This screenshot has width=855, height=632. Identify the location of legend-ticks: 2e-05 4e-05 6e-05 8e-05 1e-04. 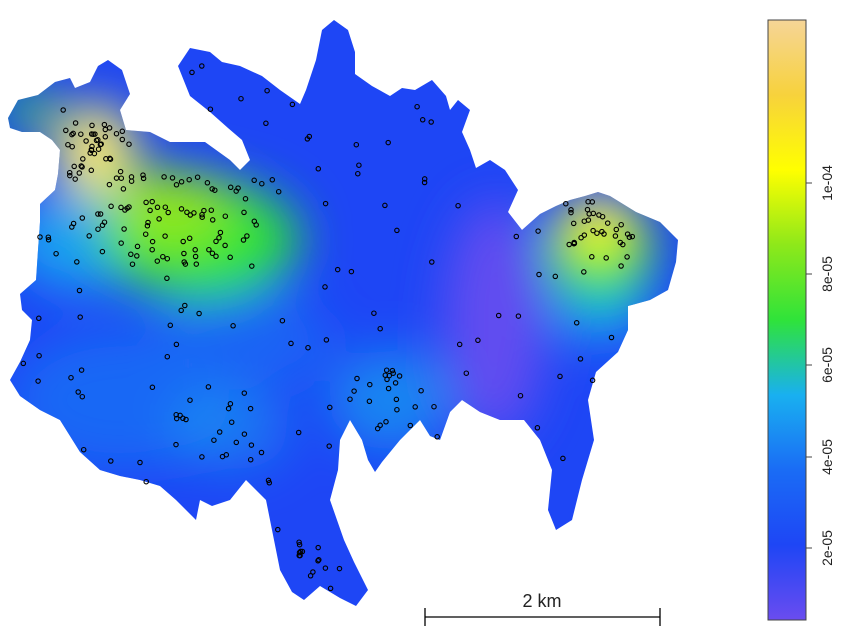
(820, 365).